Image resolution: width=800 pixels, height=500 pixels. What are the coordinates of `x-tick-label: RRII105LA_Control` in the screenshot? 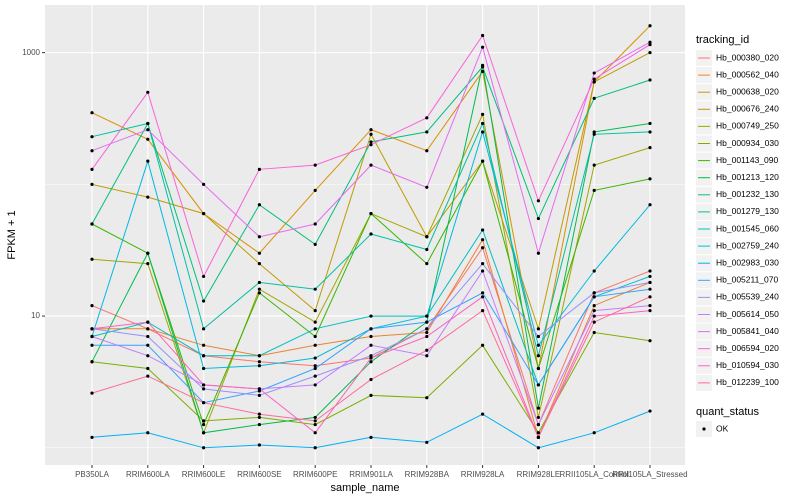 It's located at (595, 474).